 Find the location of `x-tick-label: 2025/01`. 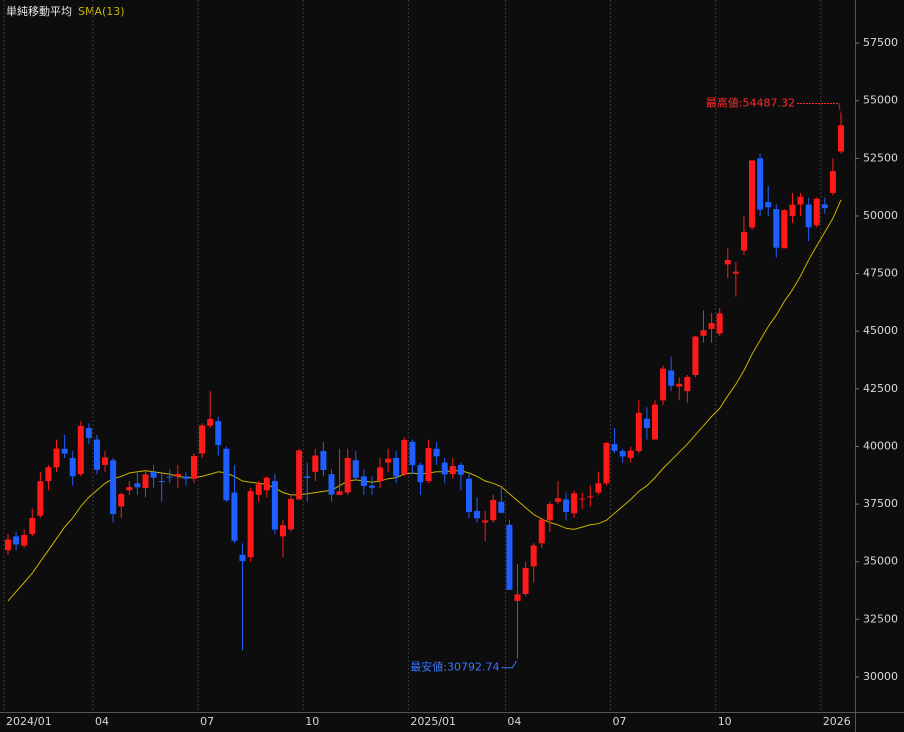

x-tick-label: 2025/01 is located at coordinates (433, 721).